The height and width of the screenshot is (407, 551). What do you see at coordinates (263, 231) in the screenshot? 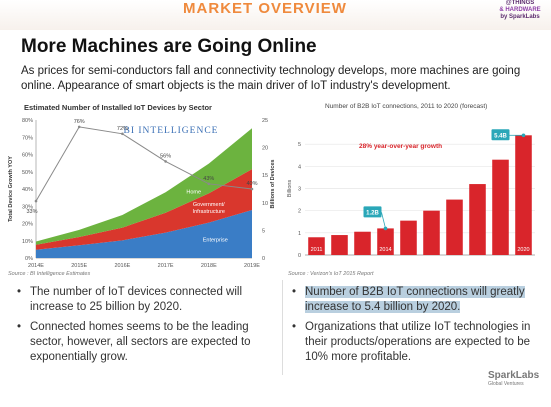
I see `y-right-tick-label: 5` at bounding box center [263, 231].